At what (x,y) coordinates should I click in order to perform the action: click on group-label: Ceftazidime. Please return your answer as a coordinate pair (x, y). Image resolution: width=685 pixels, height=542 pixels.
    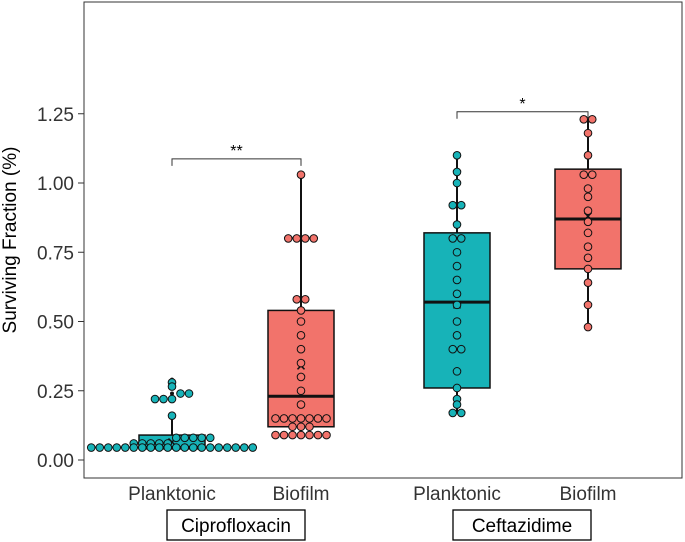
    Looking at the image, I should click on (522, 526).